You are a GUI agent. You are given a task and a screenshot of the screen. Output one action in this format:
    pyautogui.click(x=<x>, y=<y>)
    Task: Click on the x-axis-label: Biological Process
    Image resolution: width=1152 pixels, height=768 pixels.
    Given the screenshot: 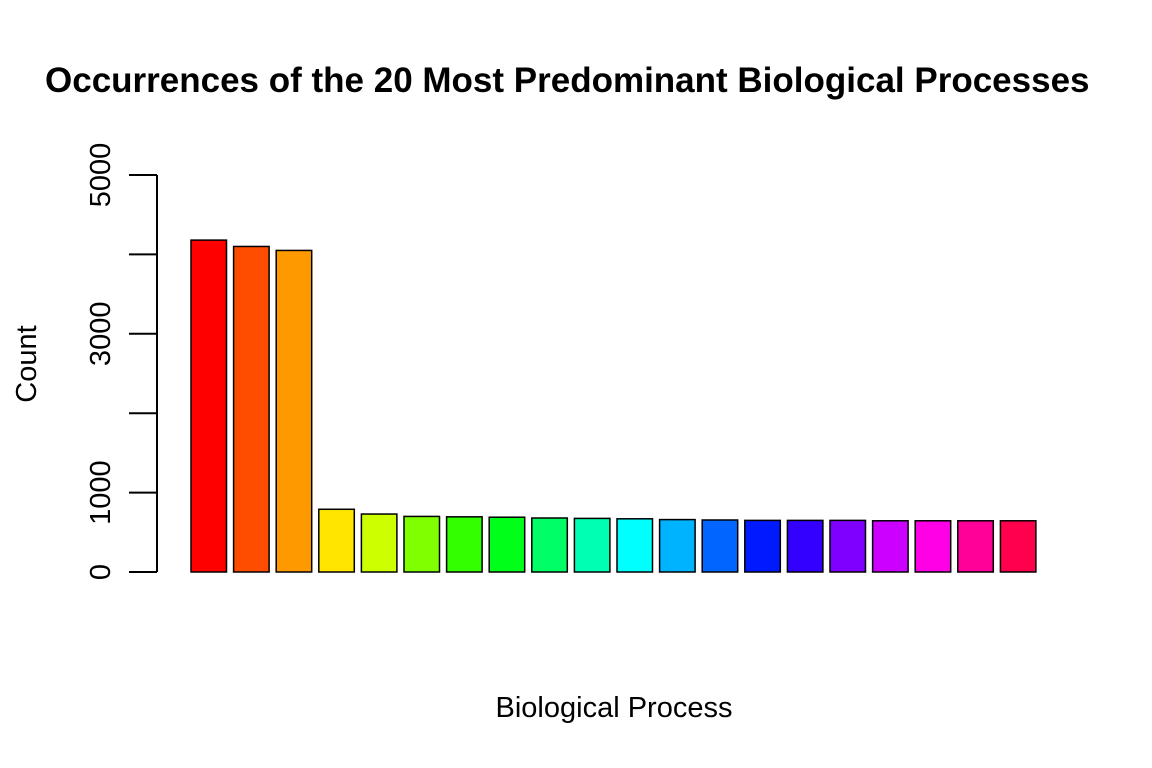 What is the action you would take?
    pyautogui.click(x=614, y=708)
    